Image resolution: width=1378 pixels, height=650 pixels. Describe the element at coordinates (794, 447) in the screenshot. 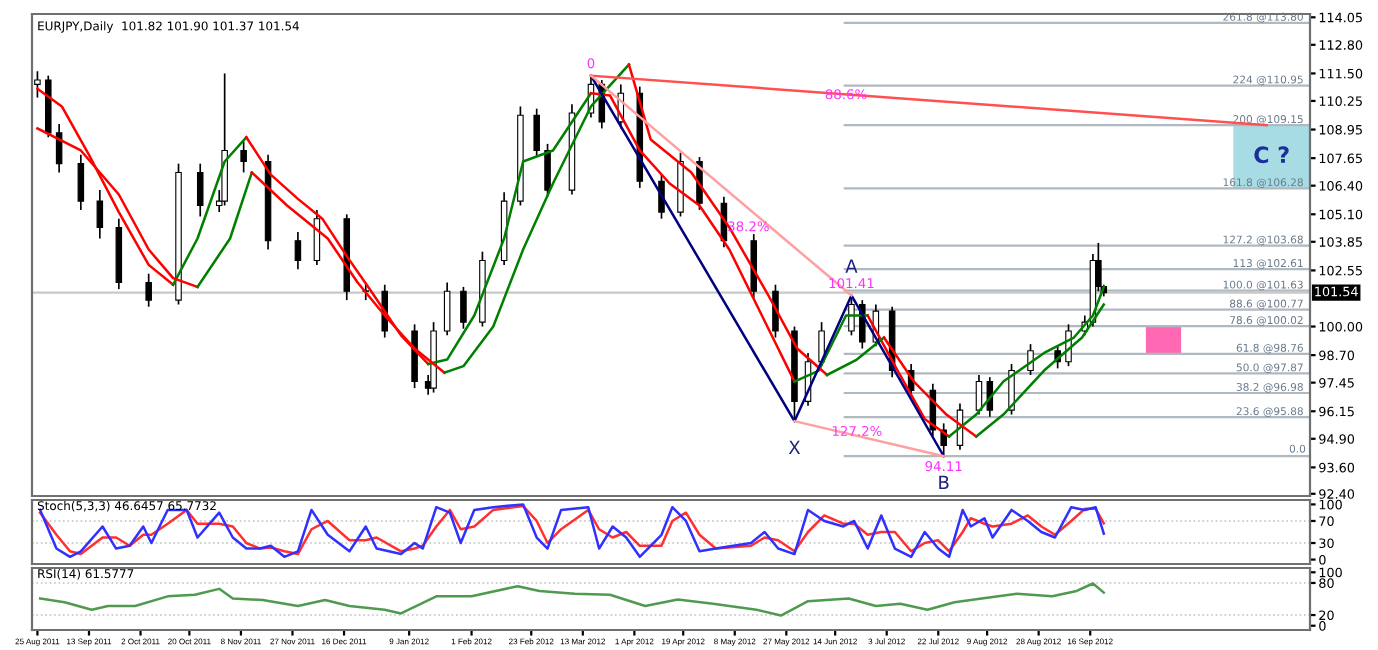

I see `annotation: X` at that location.